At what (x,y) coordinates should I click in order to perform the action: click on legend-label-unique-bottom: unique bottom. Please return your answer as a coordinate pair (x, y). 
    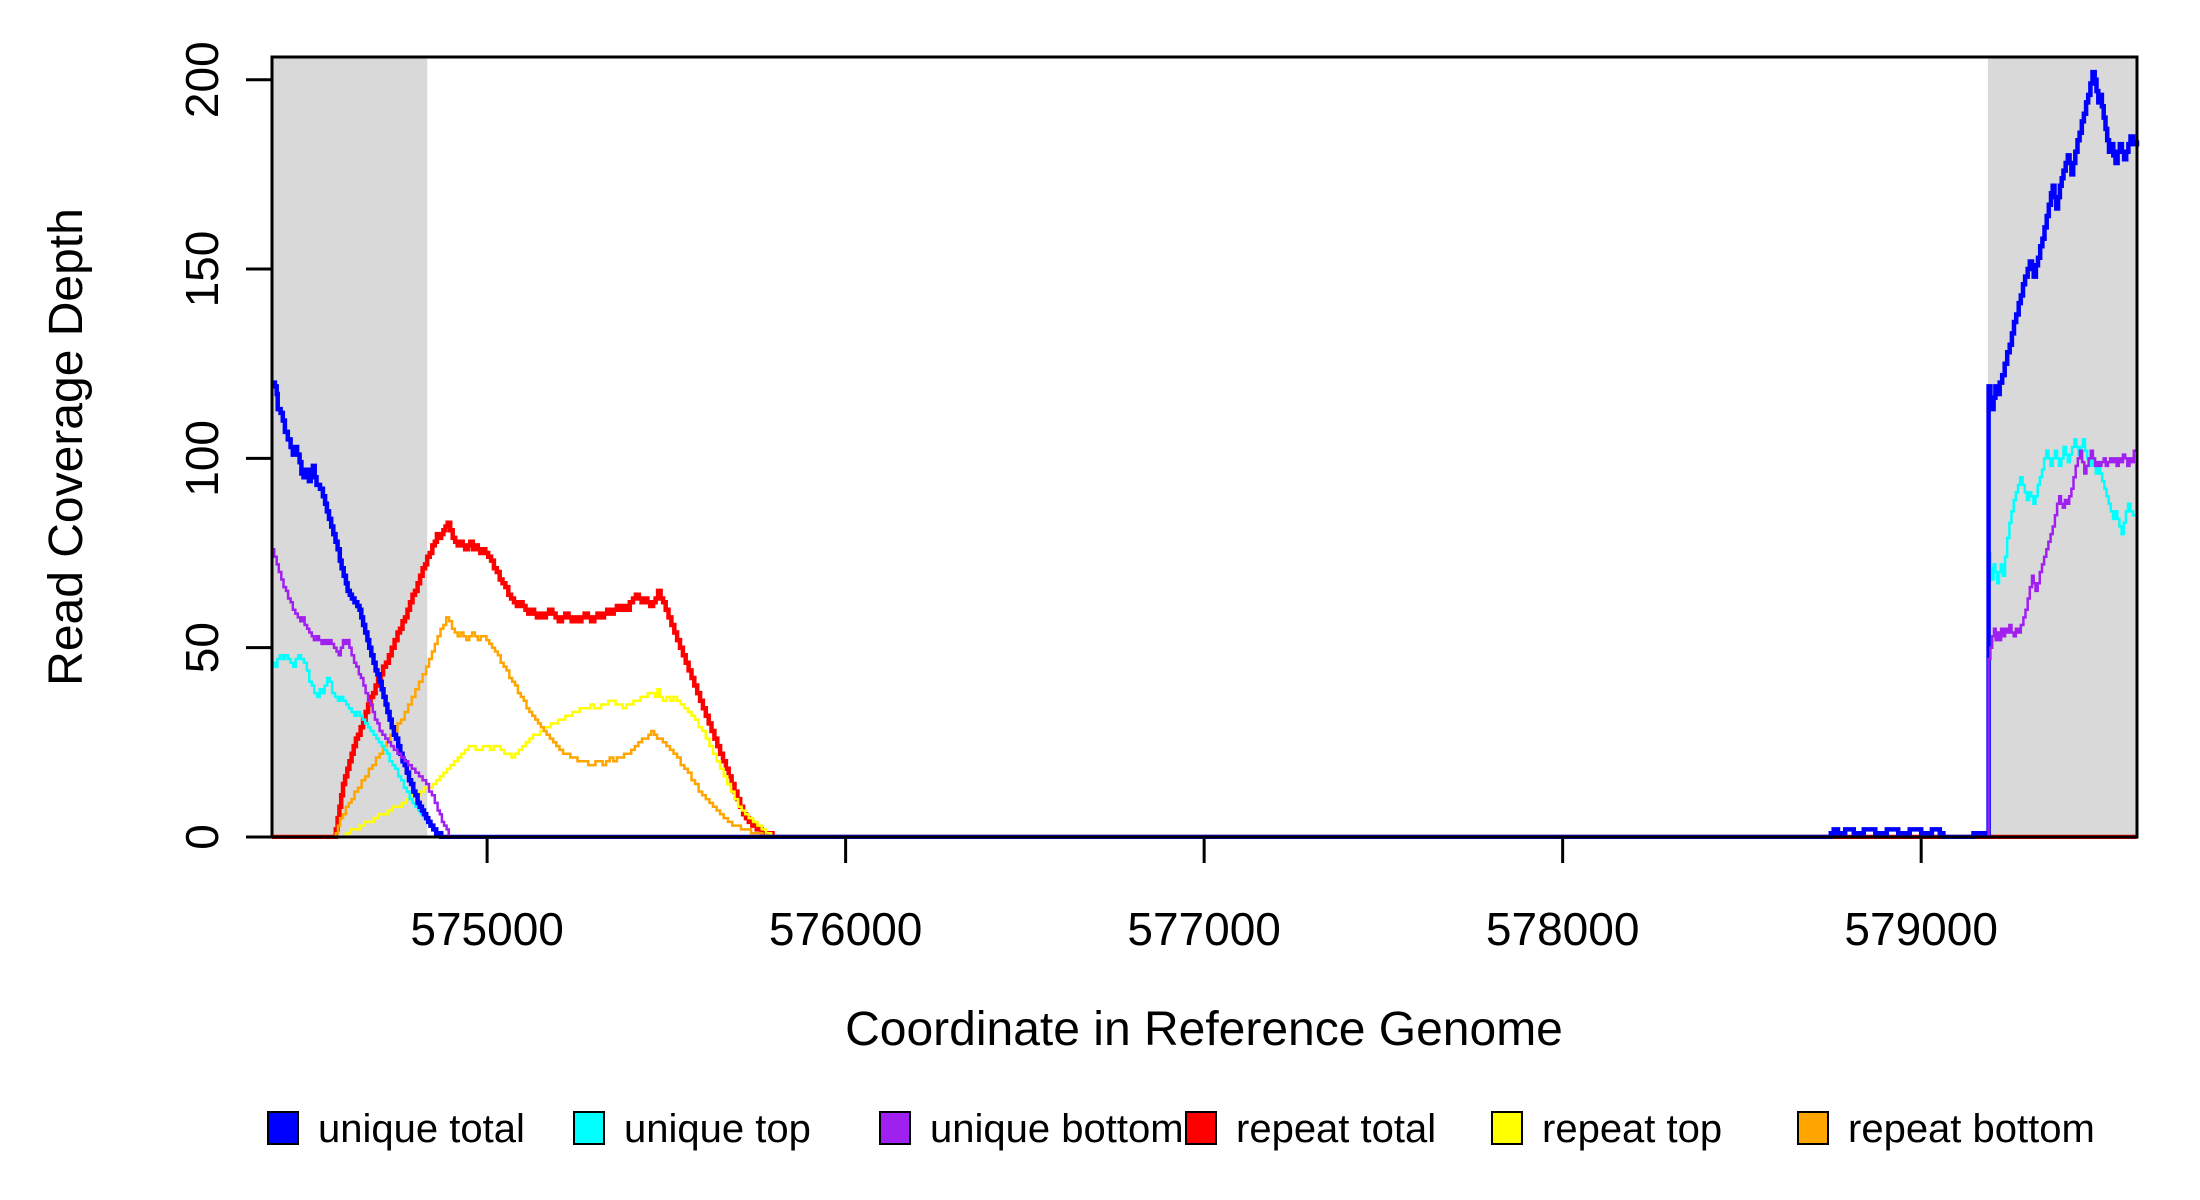
    Looking at the image, I should click on (1057, 1129).